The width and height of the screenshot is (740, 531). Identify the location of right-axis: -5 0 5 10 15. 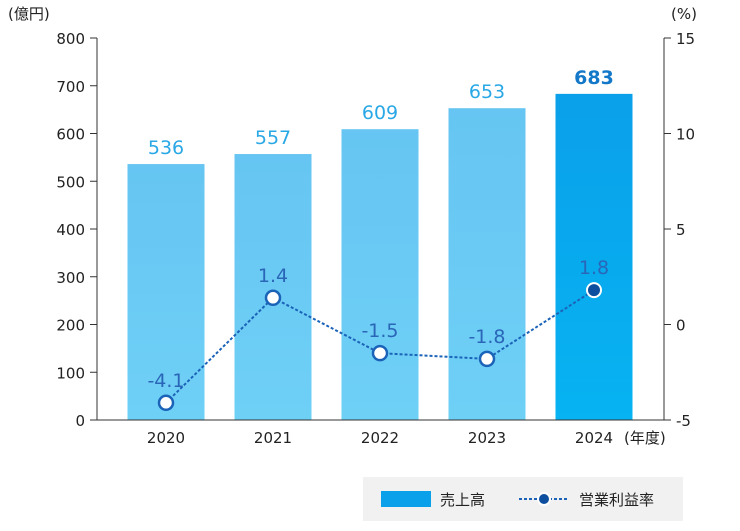
(679, 230).